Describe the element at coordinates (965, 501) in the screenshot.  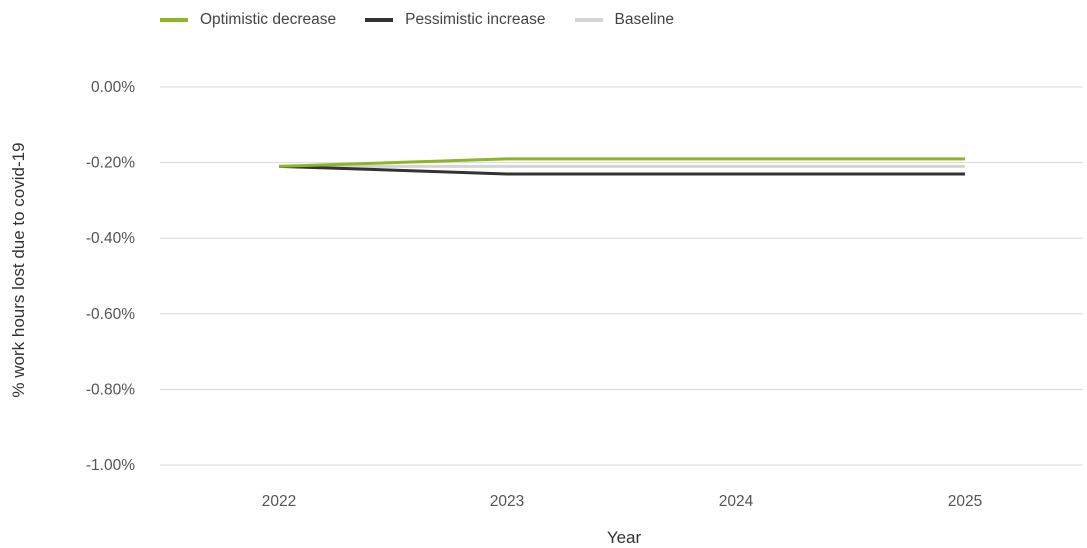
I see `x-tick-label: 2025` at that location.